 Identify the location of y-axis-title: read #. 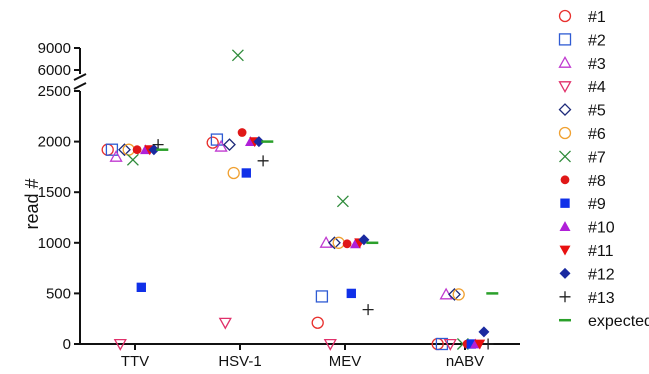
(32, 203).